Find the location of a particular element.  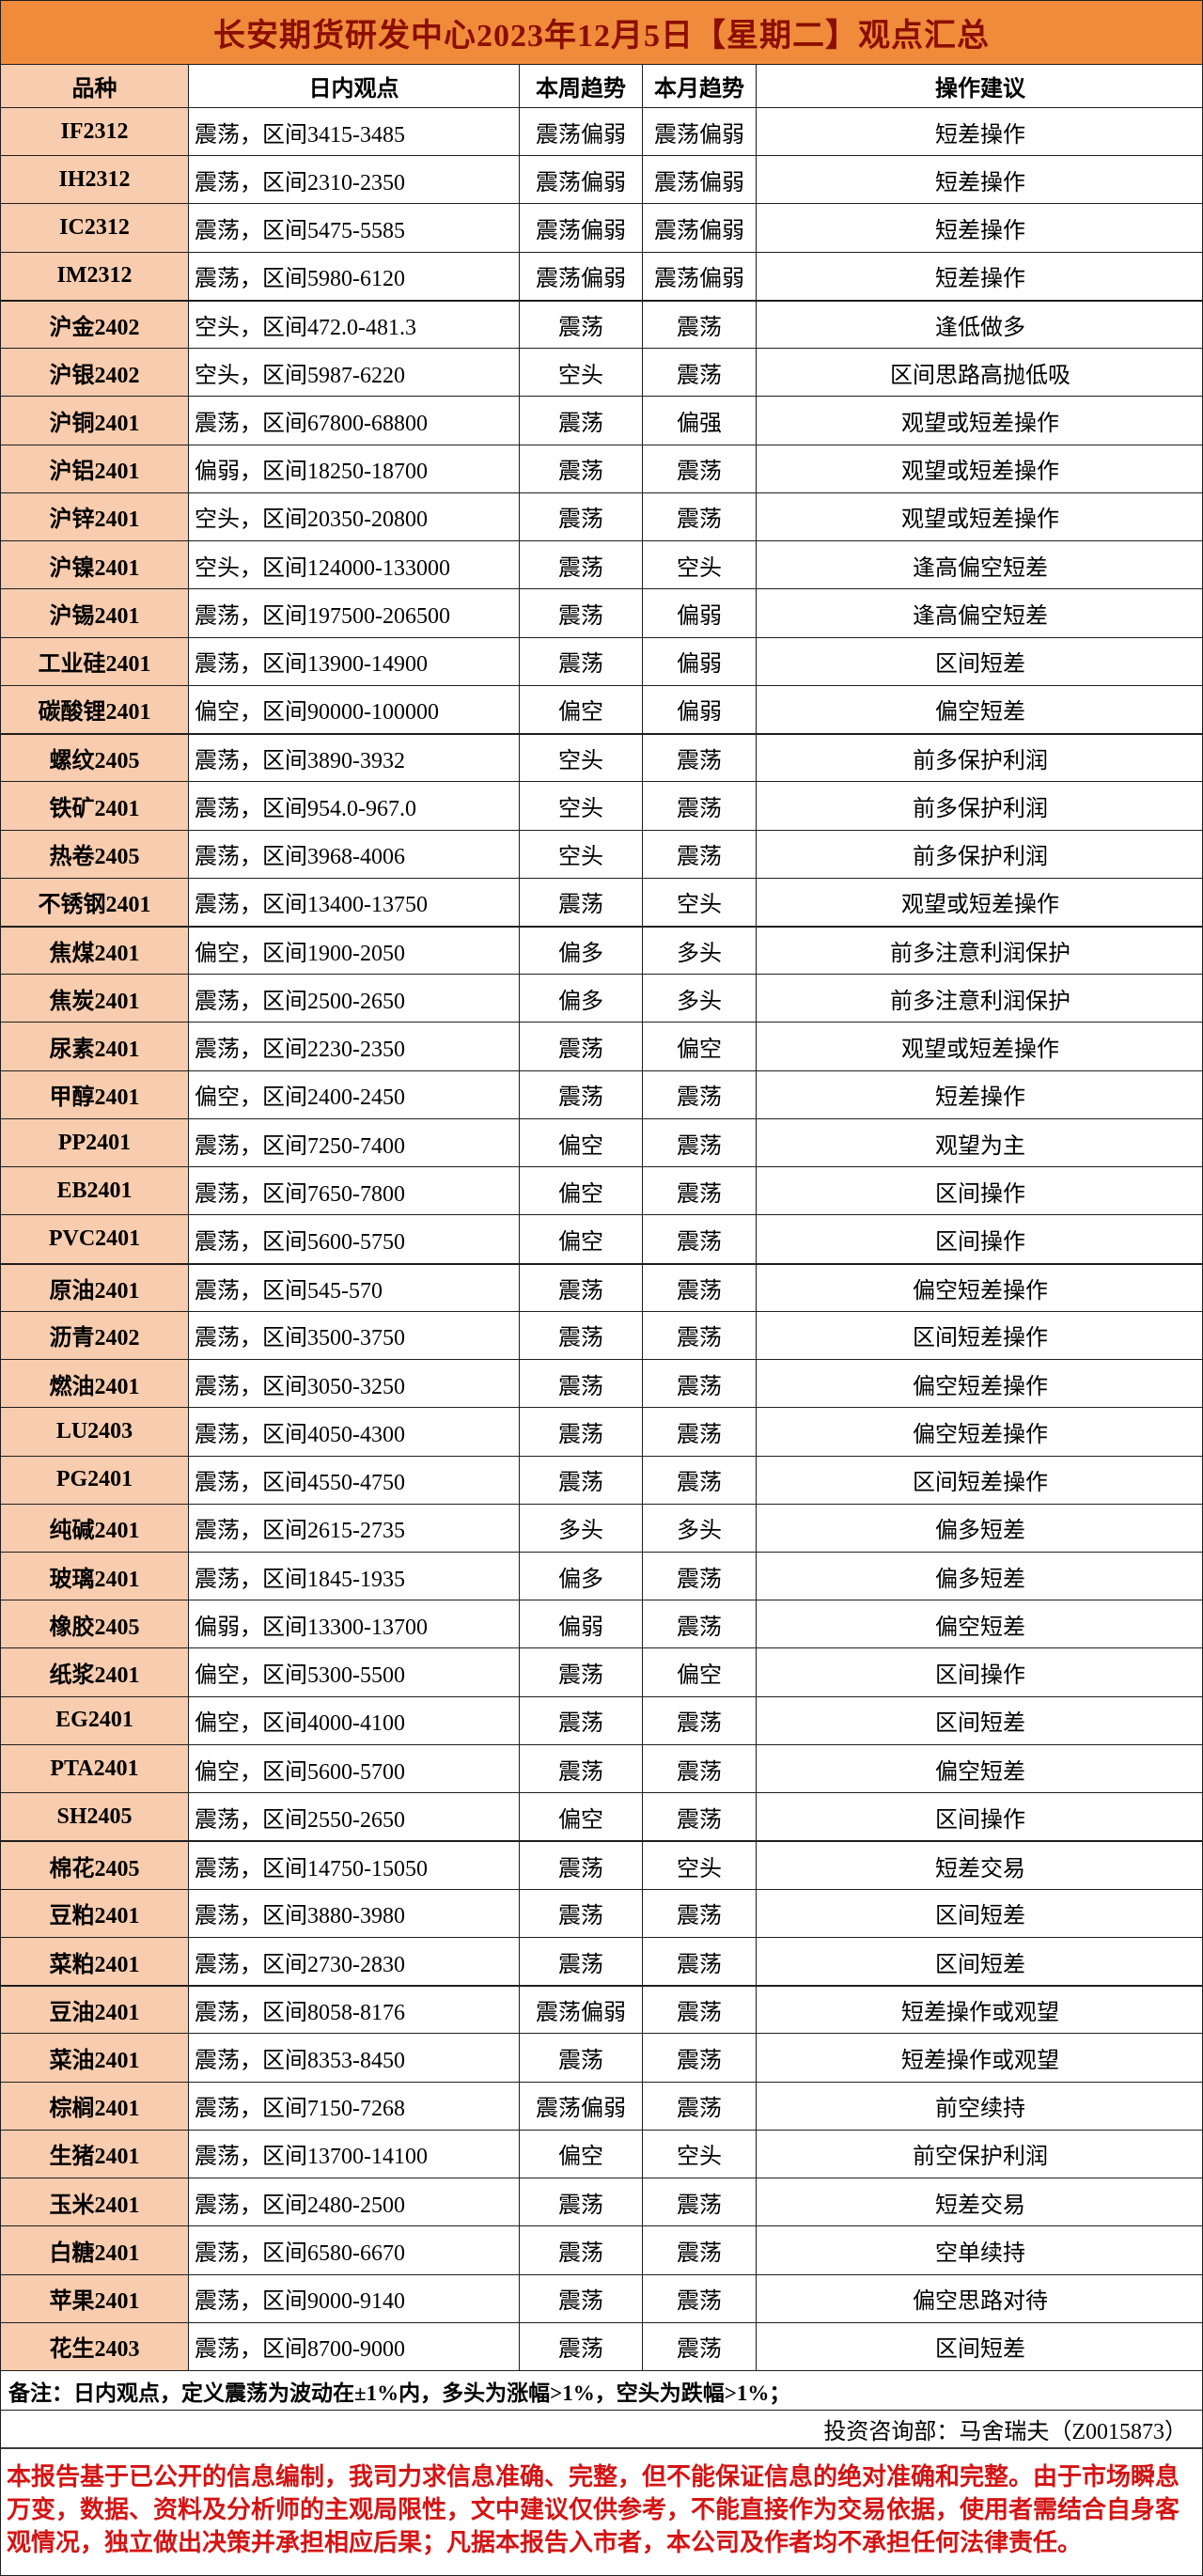

table-row: 沪铜2401 震荡，区间67800-68800 震荡 偏强 观望或短差操作 is located at coordinates (601, 420).